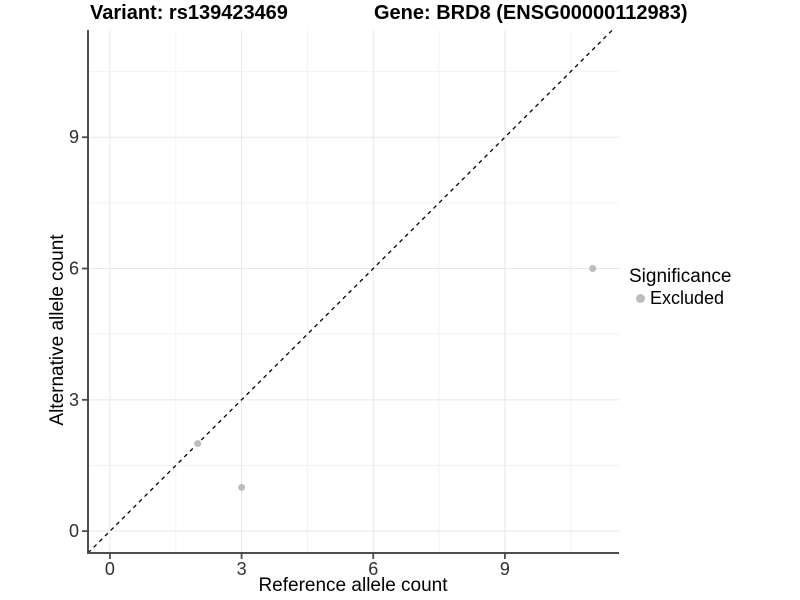 This screenshot has height=600, width=800. What do you see at coordinates (640, 298) in the screenshot?
I see `legend-point-icon` at bounding box center [640, 298].